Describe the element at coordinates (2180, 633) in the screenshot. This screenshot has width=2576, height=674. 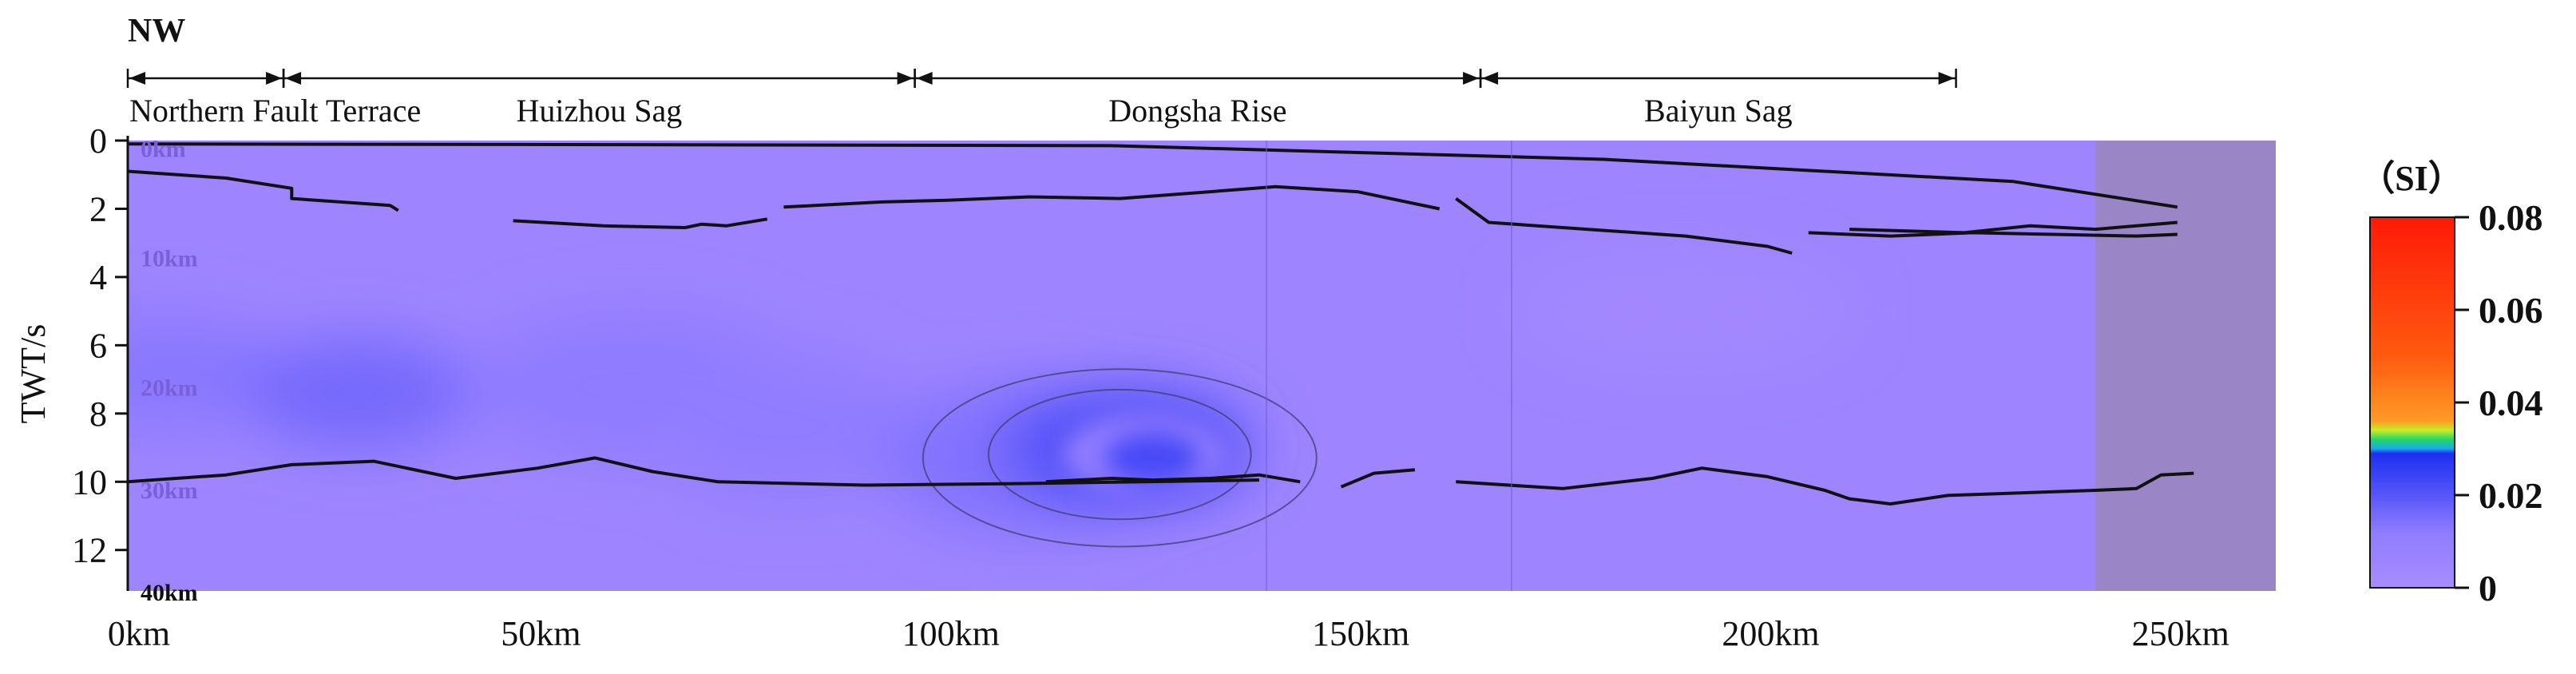
I see `x-tick-label: 250km` at that location.